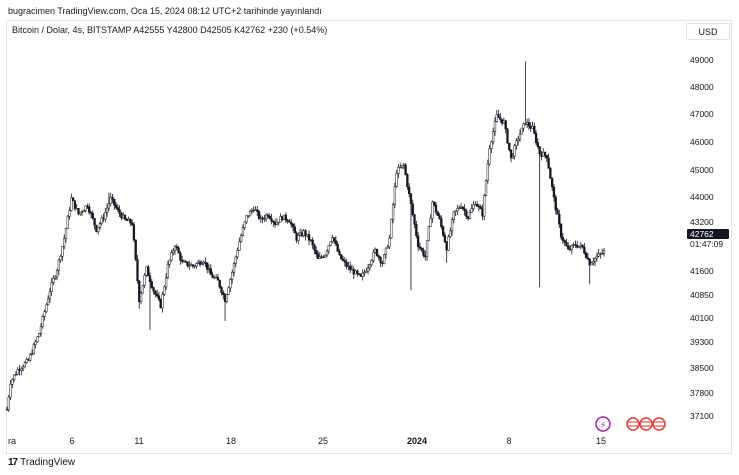 The image size is (739, 475). Describe the element at coordinates (603, 424) in the screenshot. I see `lightning-icon` at that location.